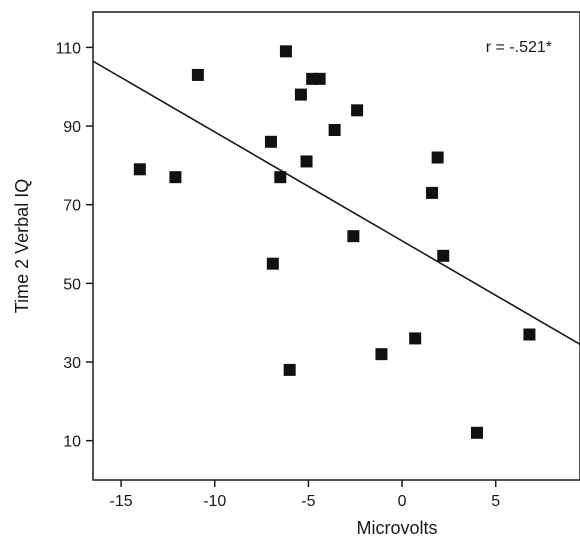 The width and height of the screenshot is (580, 549). Describe the element at coordinates (396, 528) in the screenshot. I see `x-axis-label: Microvolts` at that location.